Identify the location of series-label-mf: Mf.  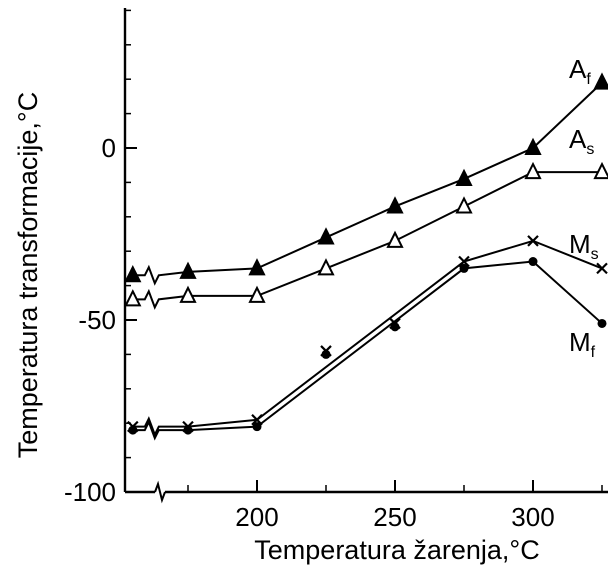
(582, 344).